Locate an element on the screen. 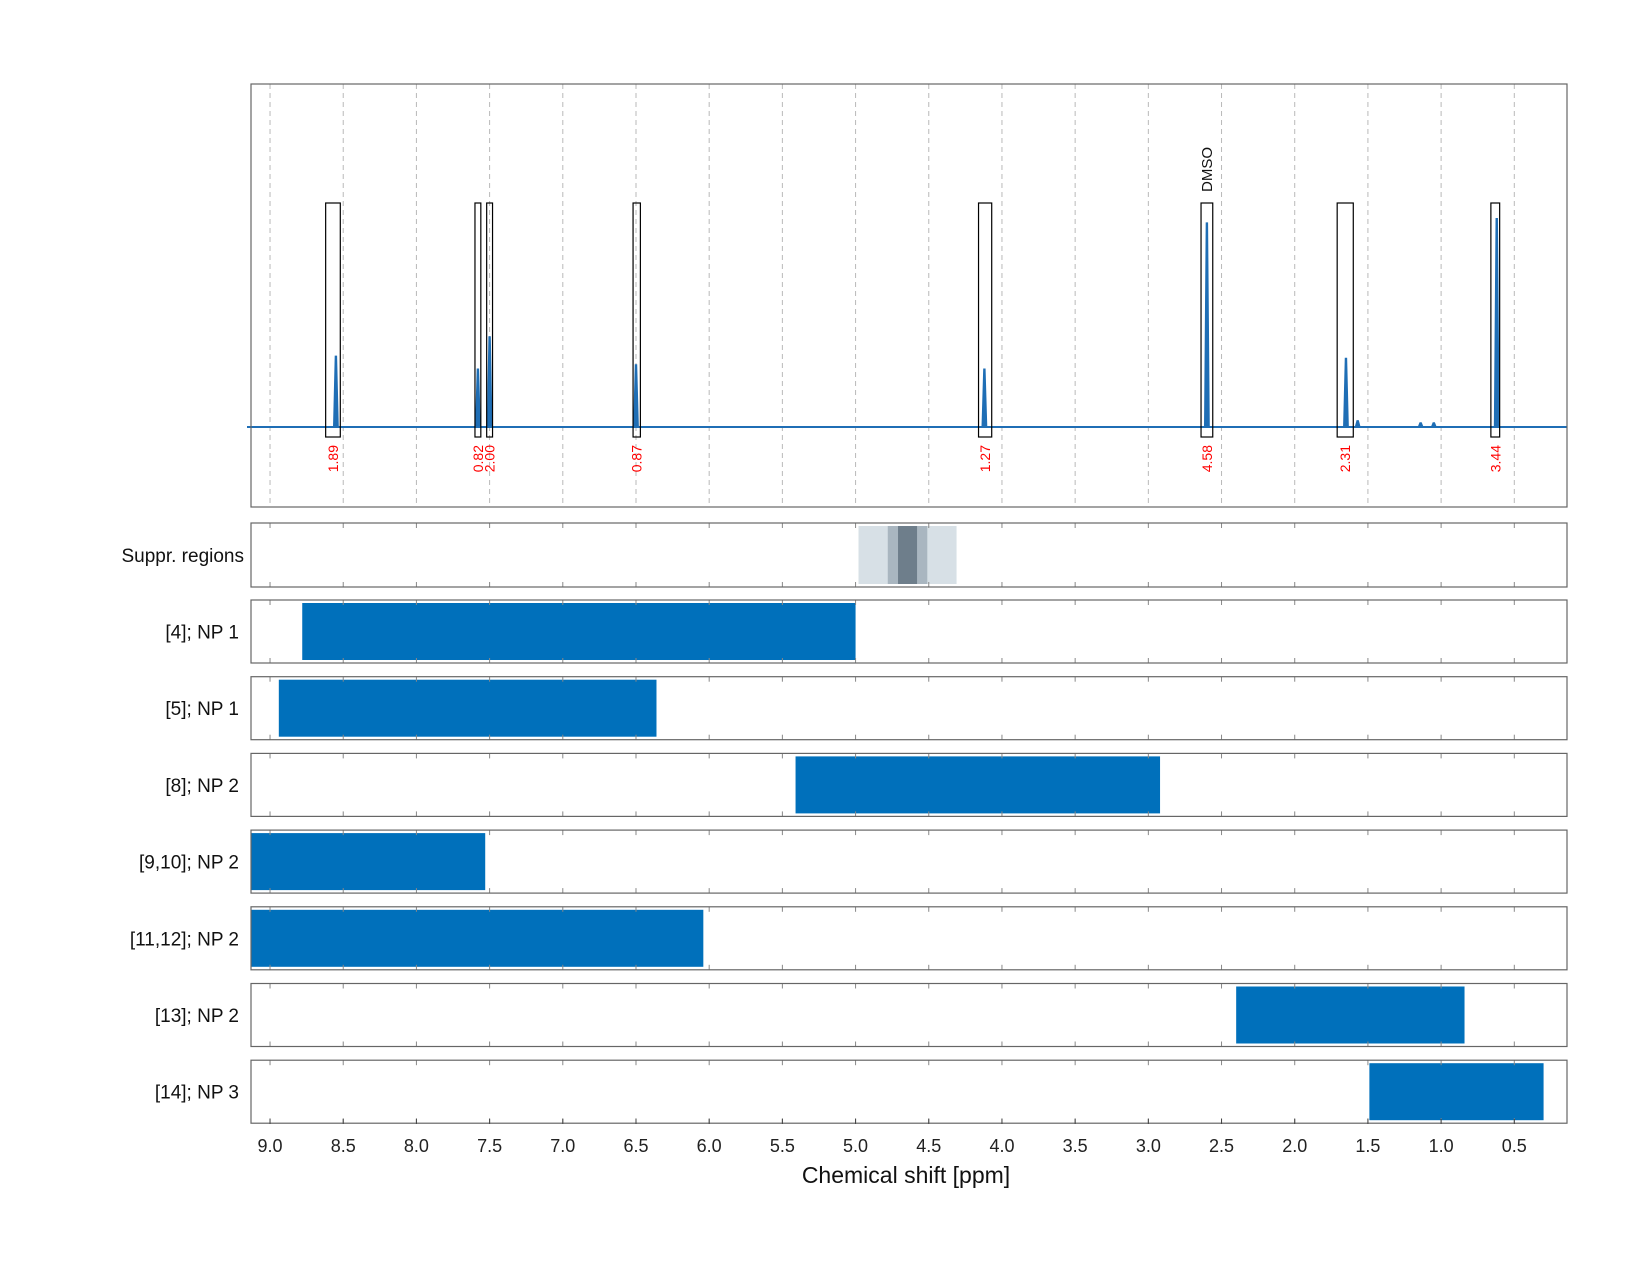 The width and height of the screenshot is (1651, 1275). integral-label-1: 0.82 is located at coordinates (478, 458).